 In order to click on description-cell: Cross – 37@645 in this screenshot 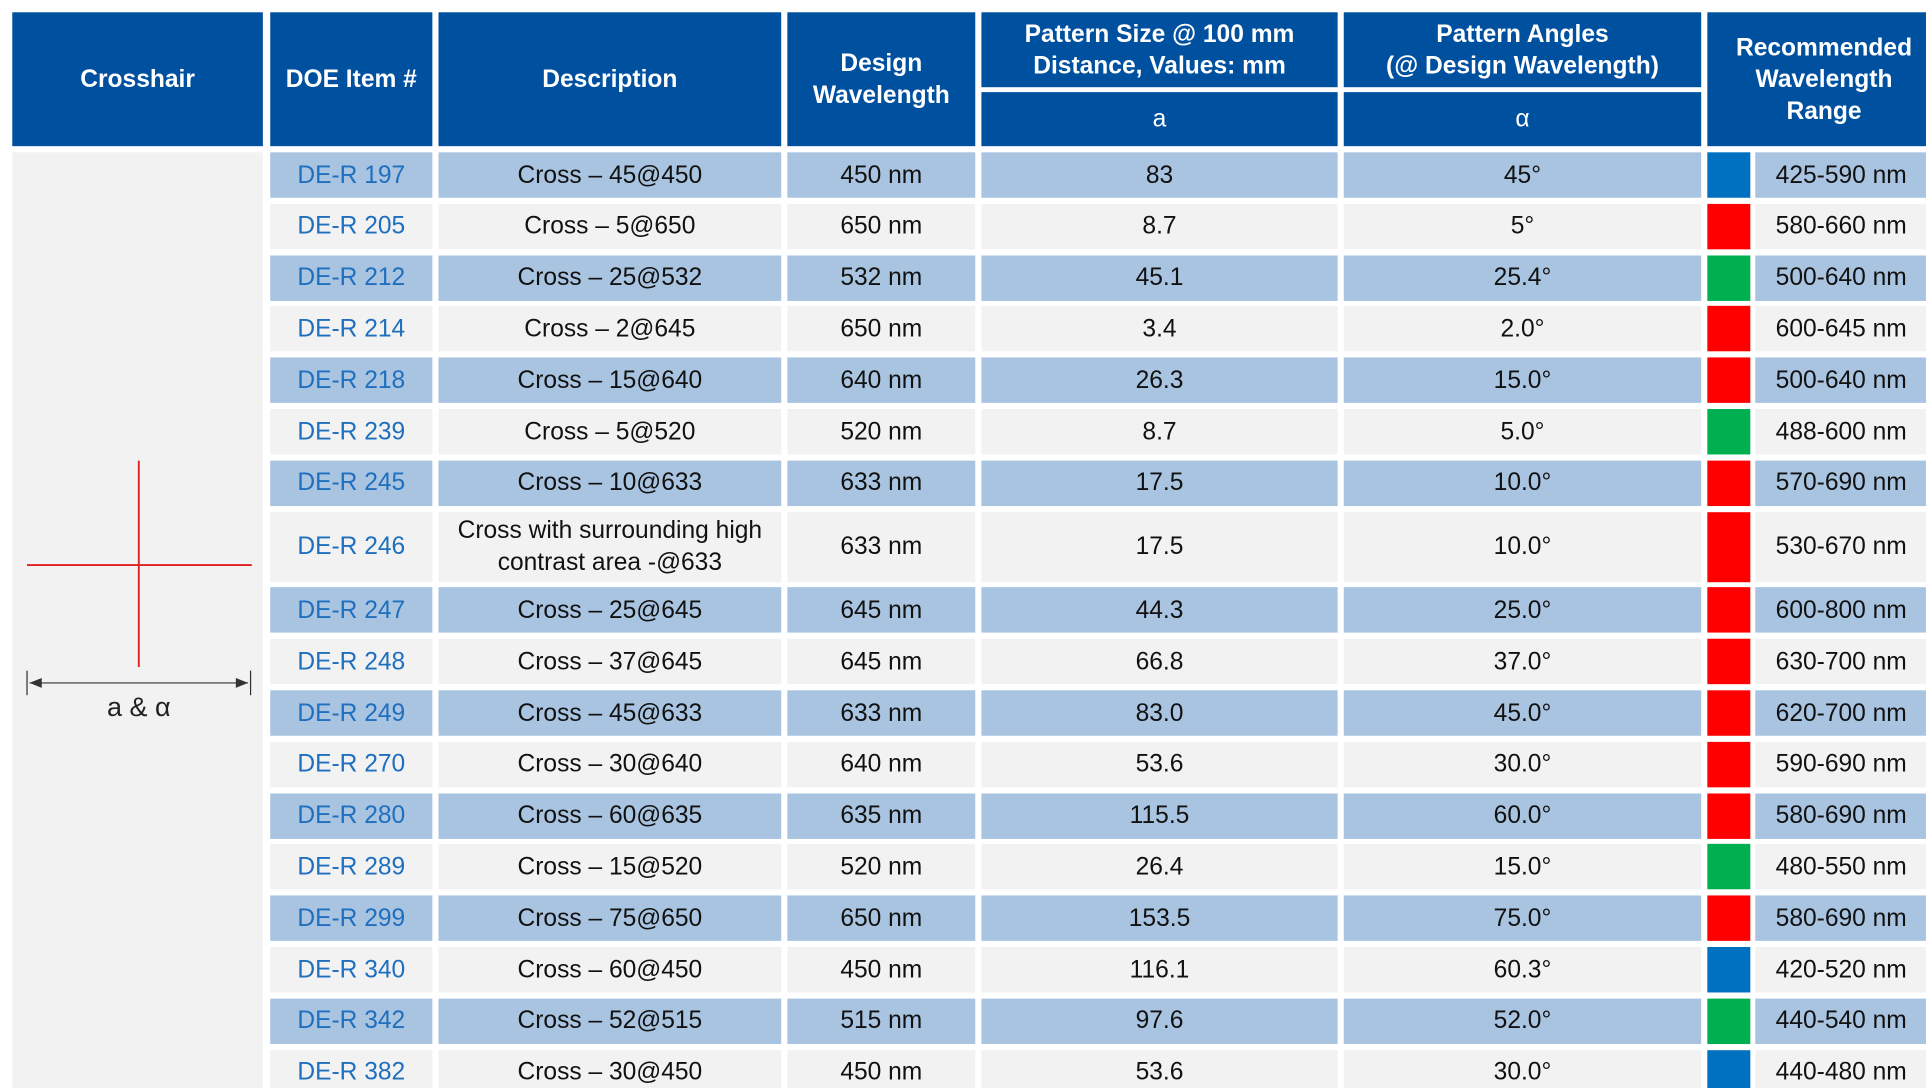, I will do `click(610, 661)`.